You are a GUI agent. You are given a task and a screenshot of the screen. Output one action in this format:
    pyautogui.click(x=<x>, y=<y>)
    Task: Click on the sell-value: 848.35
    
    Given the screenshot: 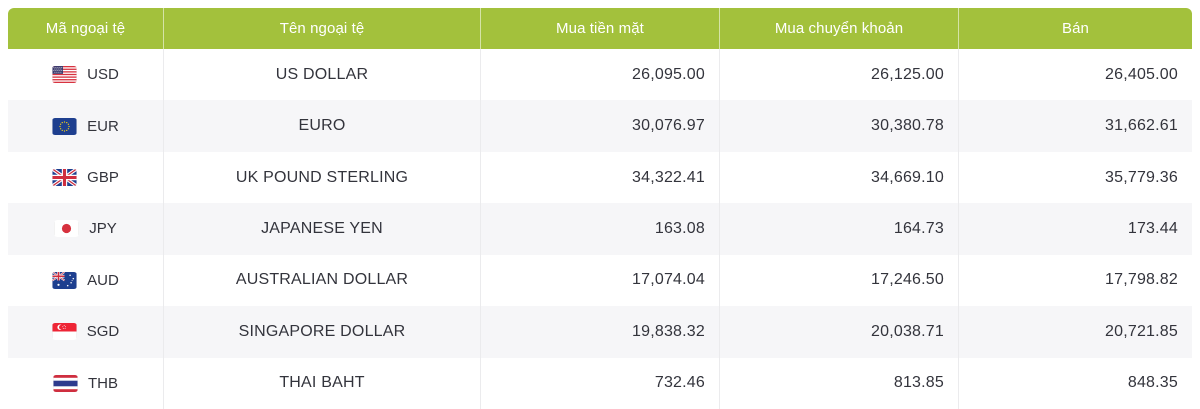 What is the action you would take?
    pyautogui.click(x=1152, y=383)
    